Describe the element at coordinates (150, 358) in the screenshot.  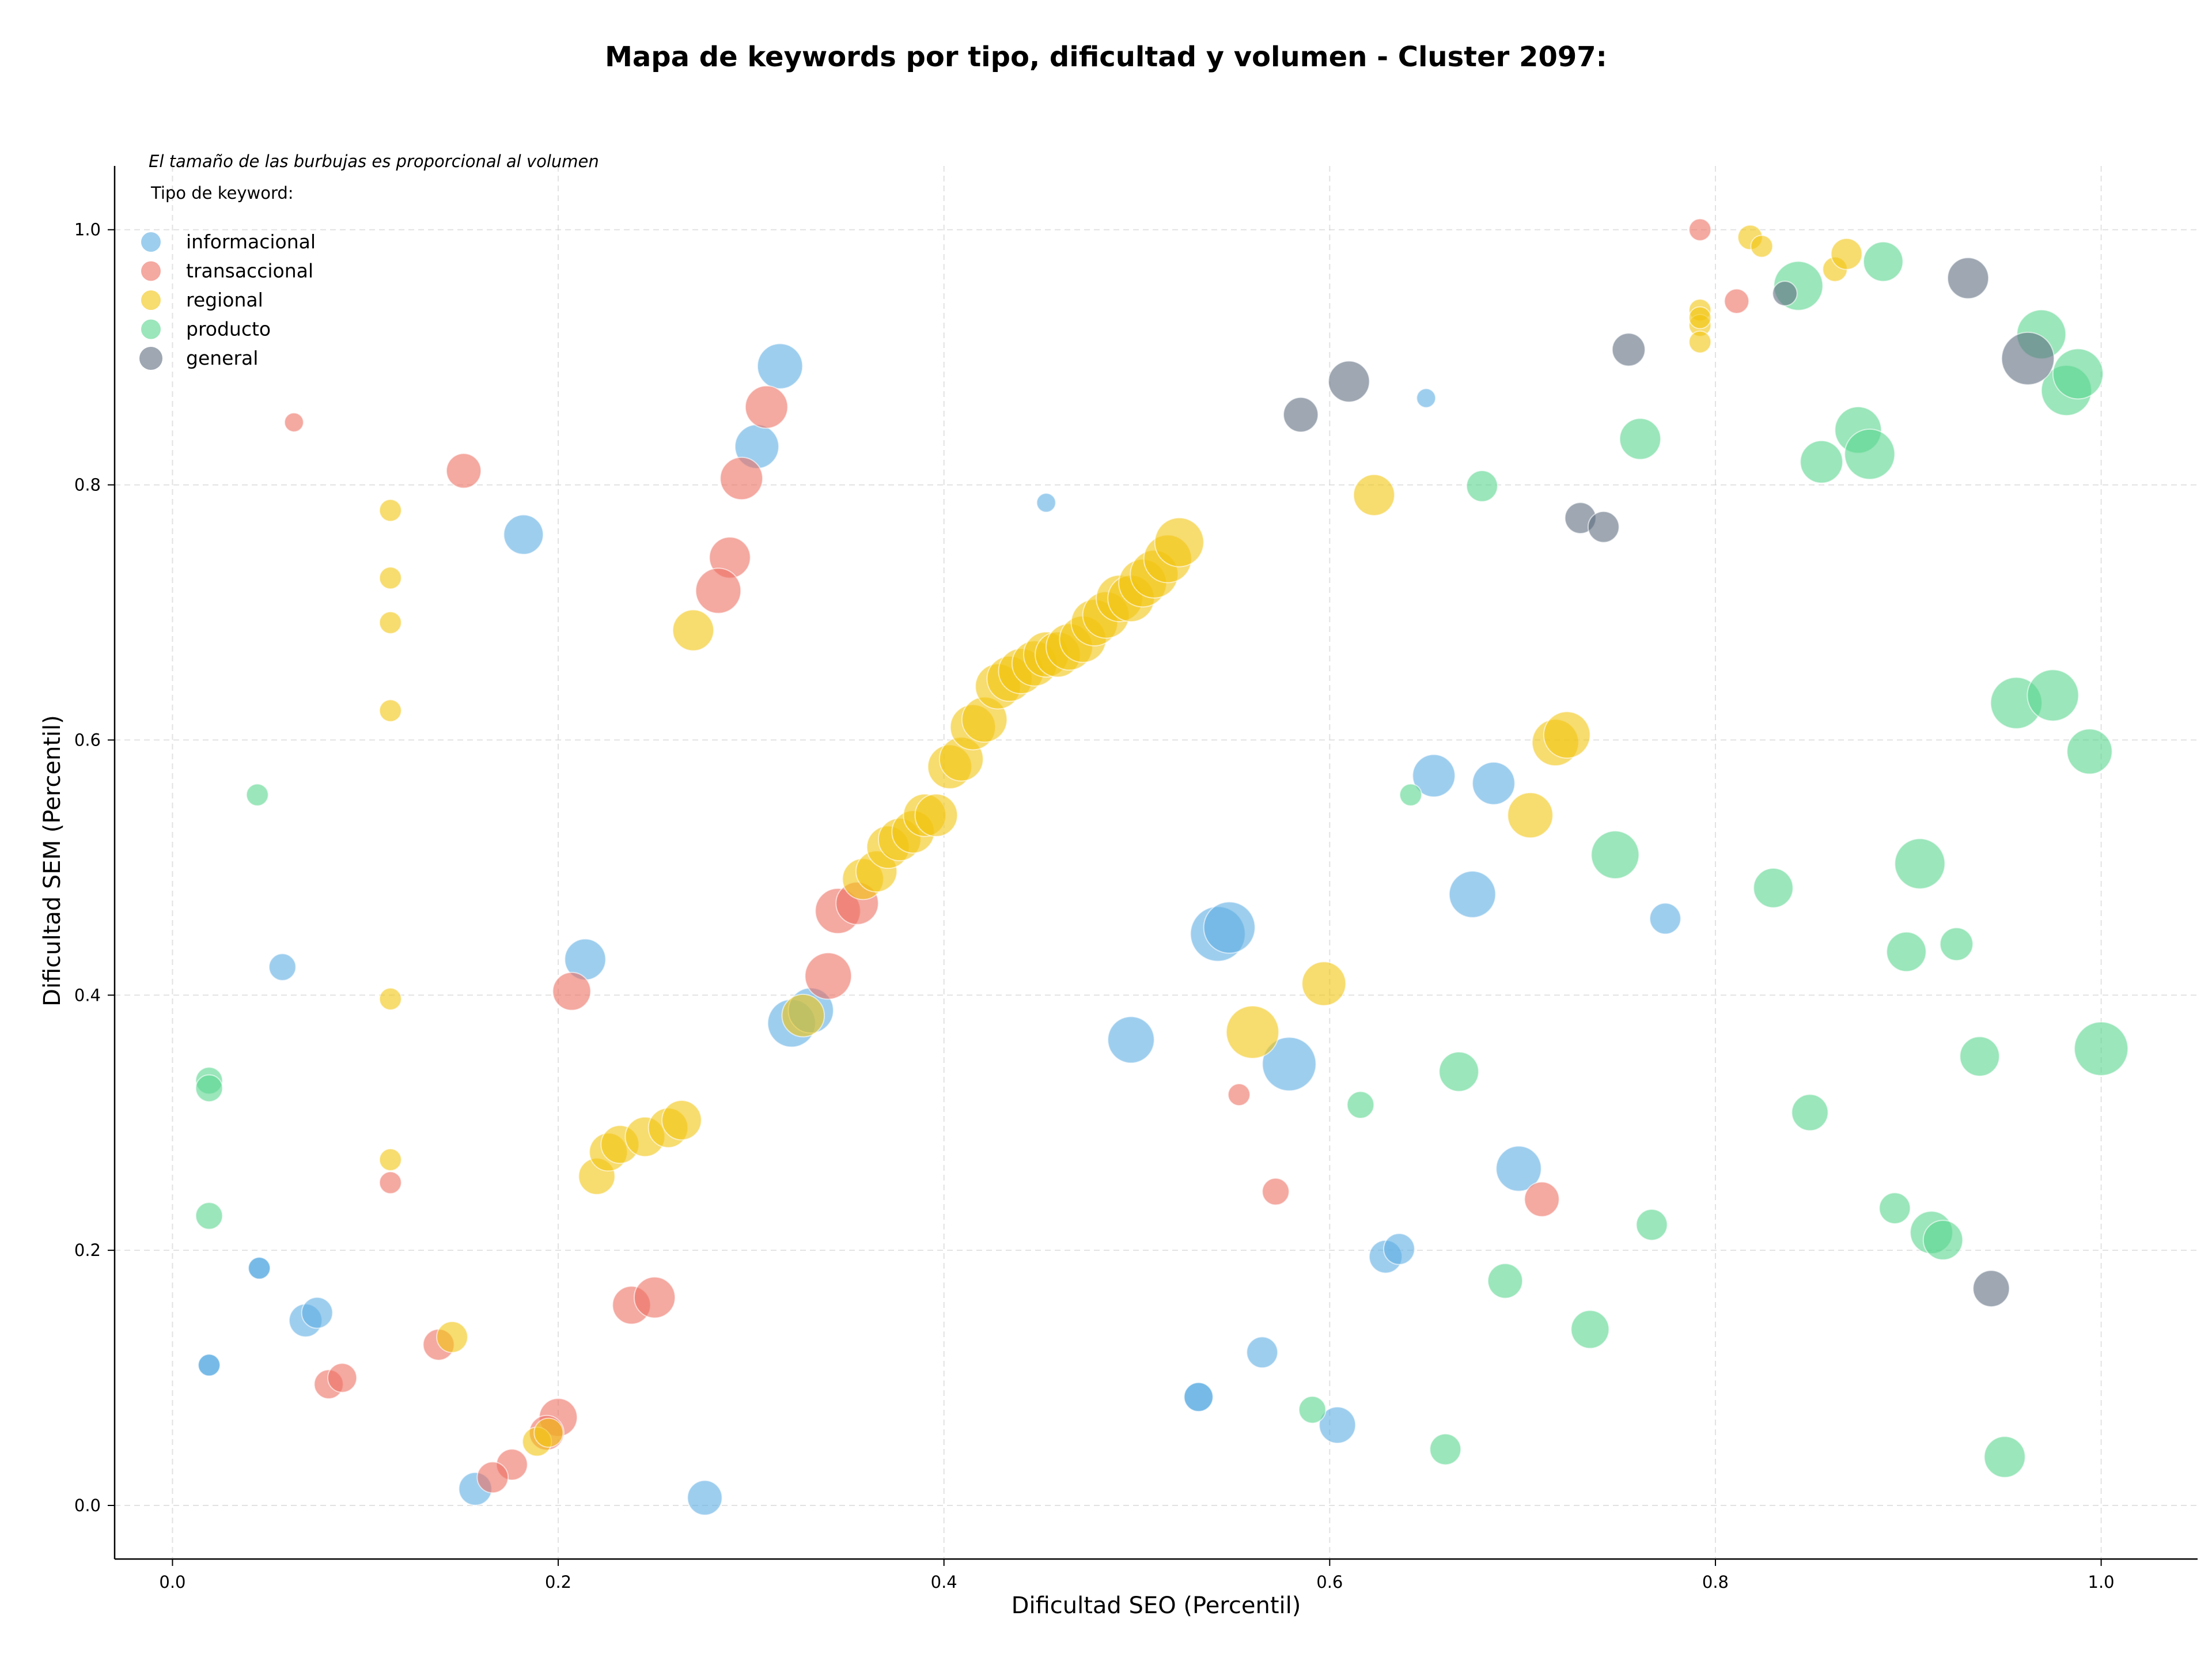
I see `legend-marker-general` at that location.